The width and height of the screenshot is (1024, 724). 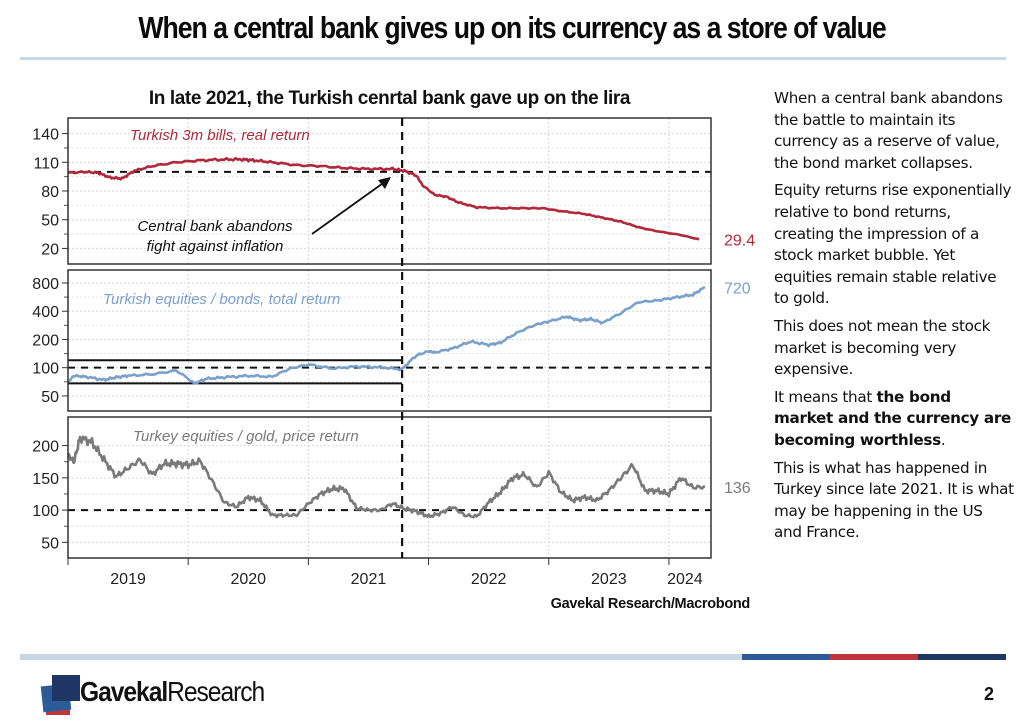 I want to click on annotation-text: Central bank abandons, so click(x=215, y=226).